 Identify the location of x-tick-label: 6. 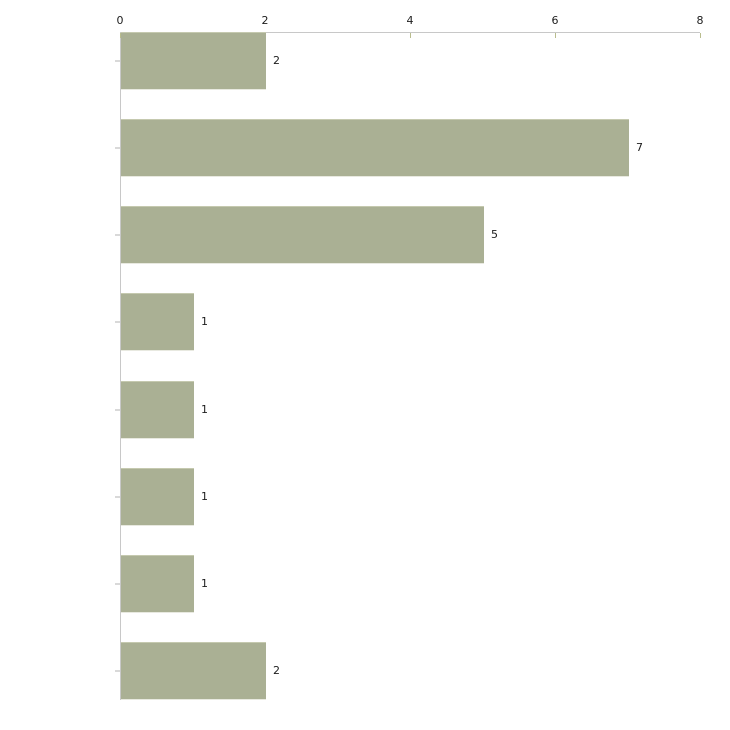
(555, 20).